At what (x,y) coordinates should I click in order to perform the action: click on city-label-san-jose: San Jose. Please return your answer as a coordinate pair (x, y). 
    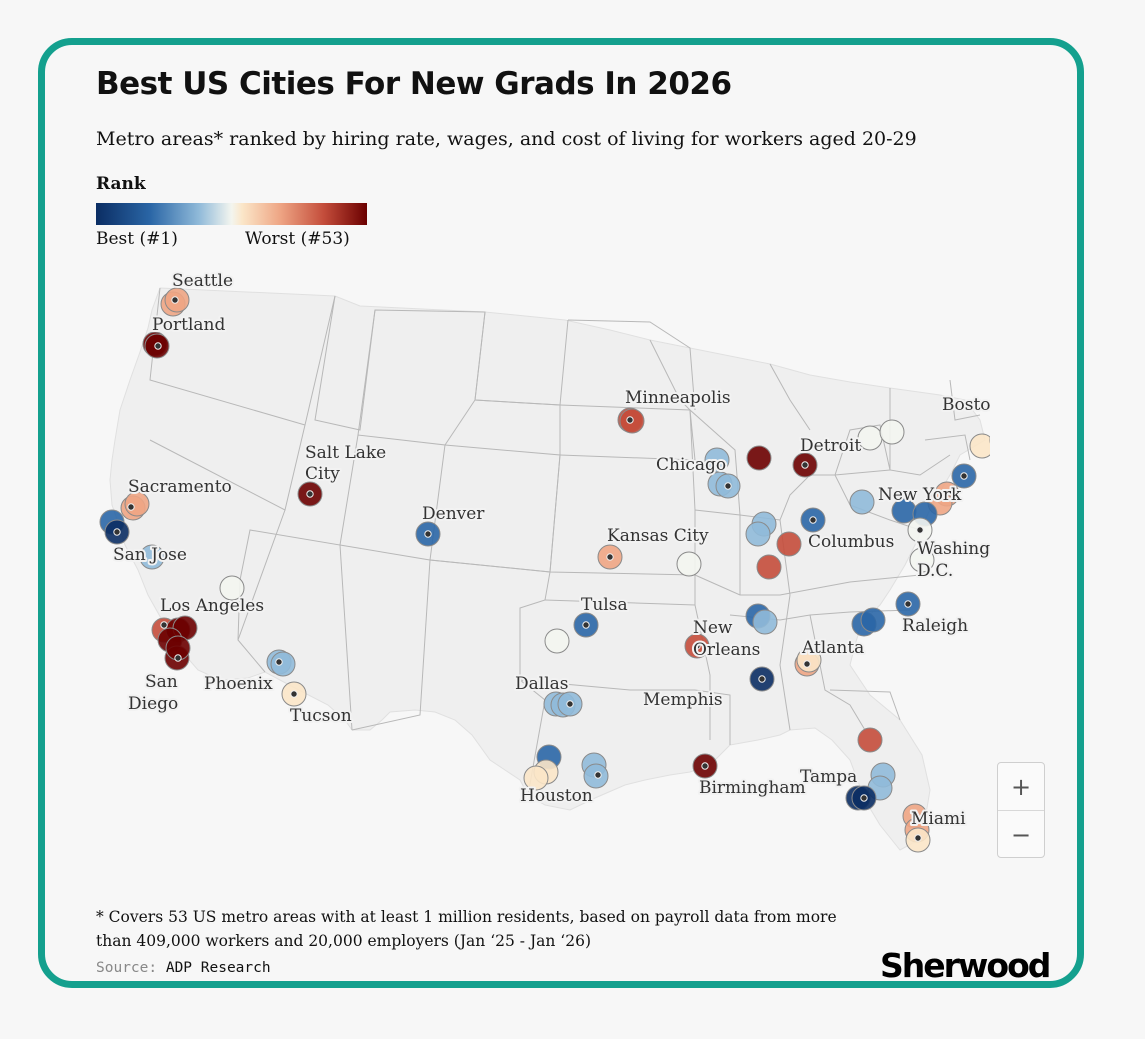
    Looking at the image, I should click on (150, 555).